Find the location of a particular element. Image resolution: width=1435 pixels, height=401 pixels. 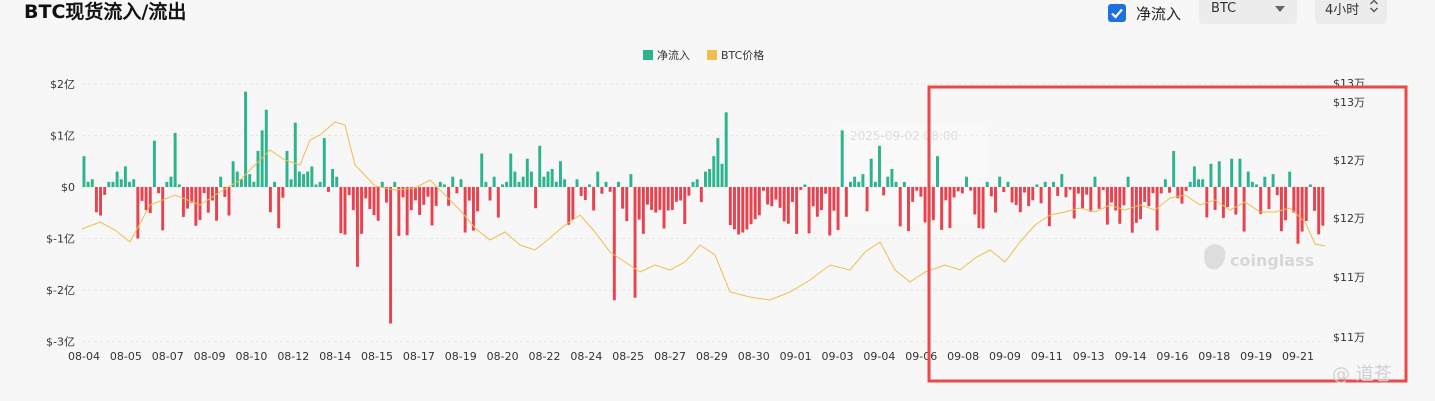

checkbox-checked-icon is located at coordinates (1116, 13).